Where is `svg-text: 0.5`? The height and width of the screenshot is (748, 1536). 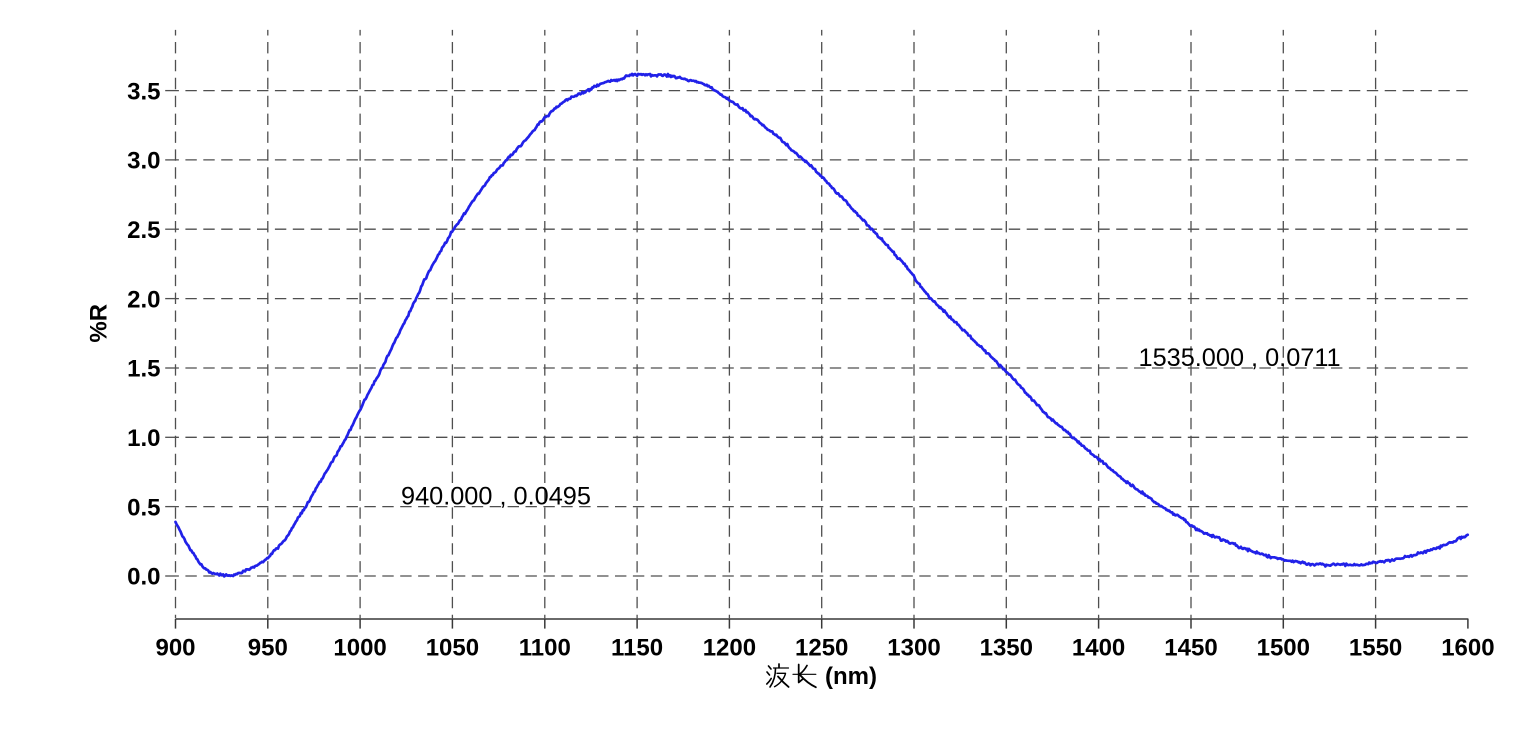
svg-text: 0.5 is located at coordinates (143, 507).